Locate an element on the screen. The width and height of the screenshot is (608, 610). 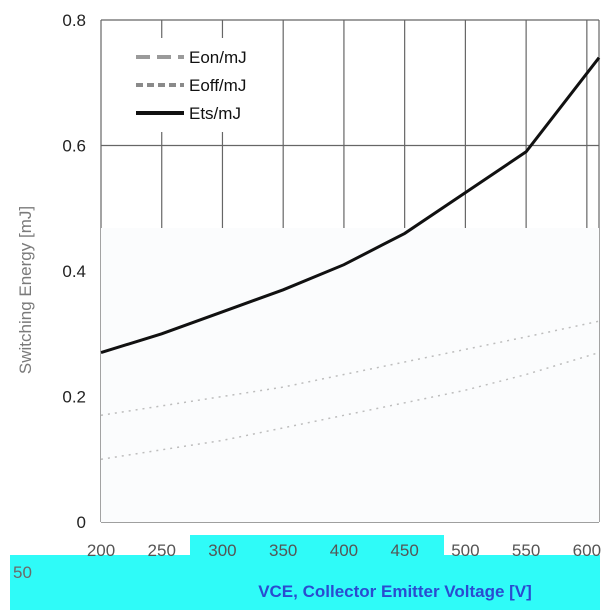
x-tick-label-6: 500 is located at coordinates (465, 550).